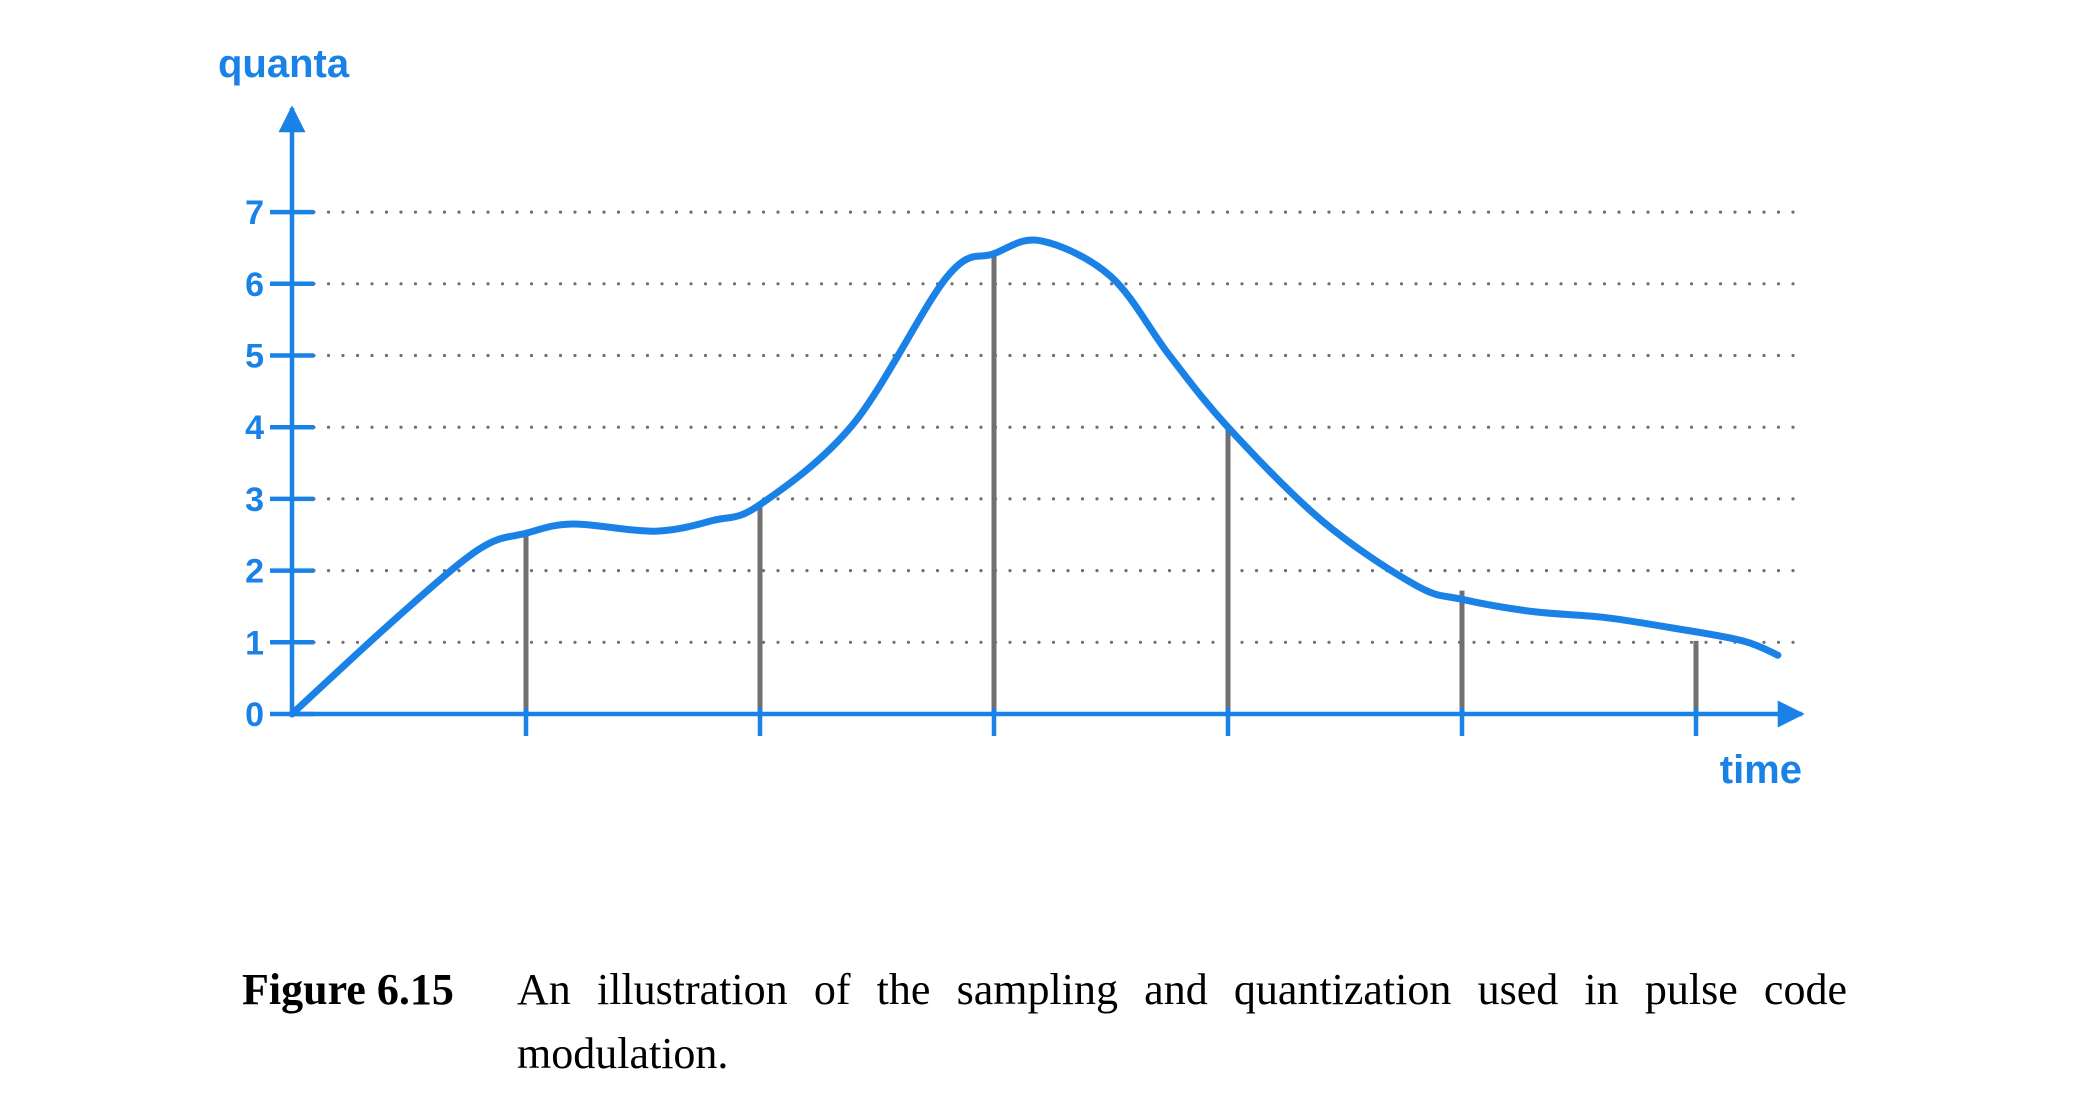  What do you see at coordinates (254, 715) in the screenshot?
I see `y-tick-label-0: 0` at bounding box center [254, 715].